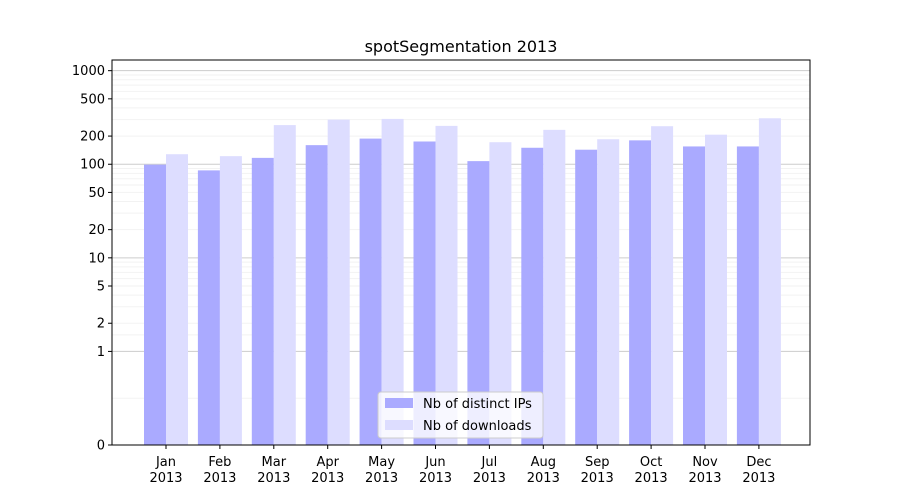 Image resolution: width=900 pixels, height=504 pixels. I want to click on legend-box, so click(460, 415).